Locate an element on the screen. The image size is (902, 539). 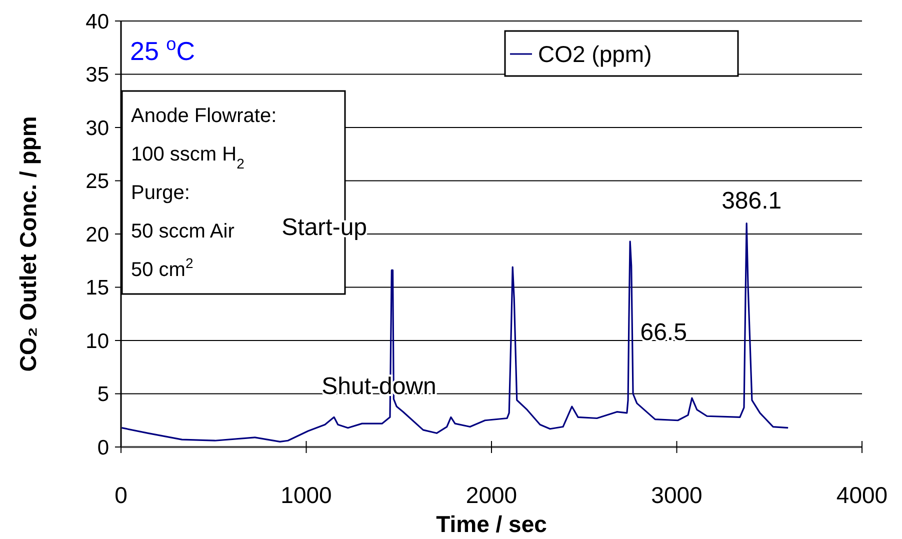
annotation: 386.1 is located at coordinates (752, 200).